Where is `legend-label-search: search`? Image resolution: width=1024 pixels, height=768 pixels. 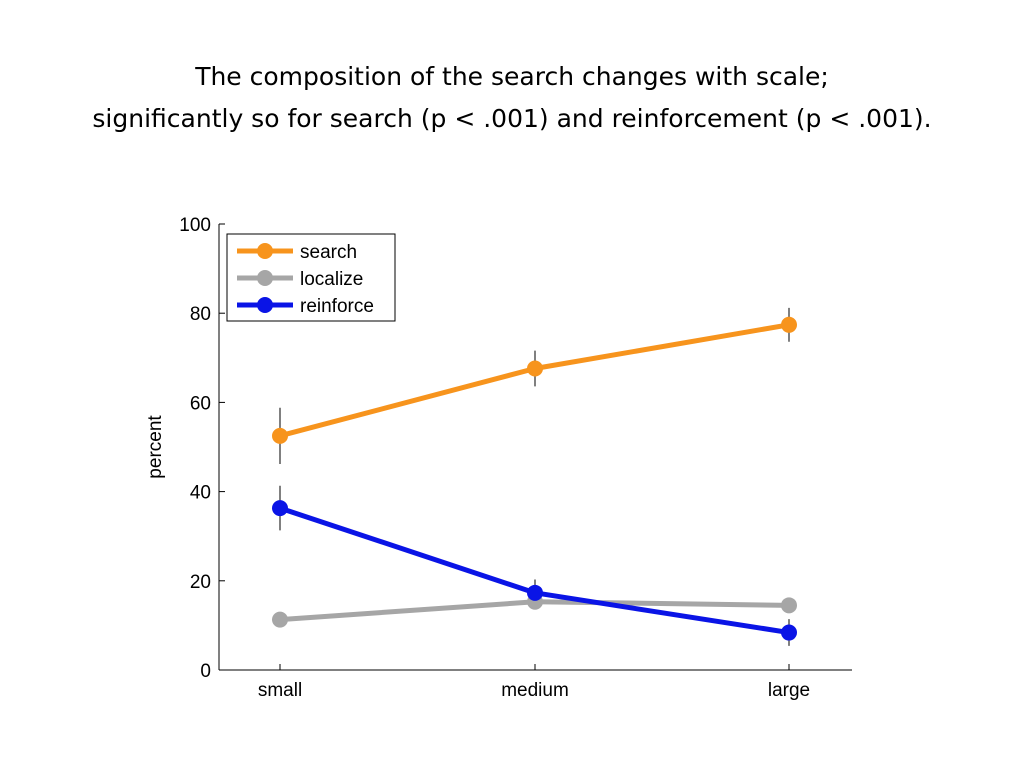 legend-label-search: search is located at coordinates (328, 252).